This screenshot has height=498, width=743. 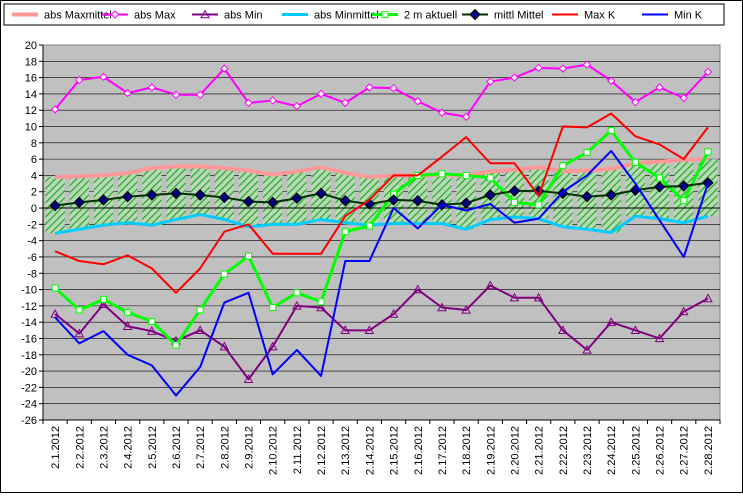 What do you see at coordinates (78, 16) in the screenshot?
I see `legend-label-abs-maxmittel: abs Maxmittel` at bounding box center [78, 16].